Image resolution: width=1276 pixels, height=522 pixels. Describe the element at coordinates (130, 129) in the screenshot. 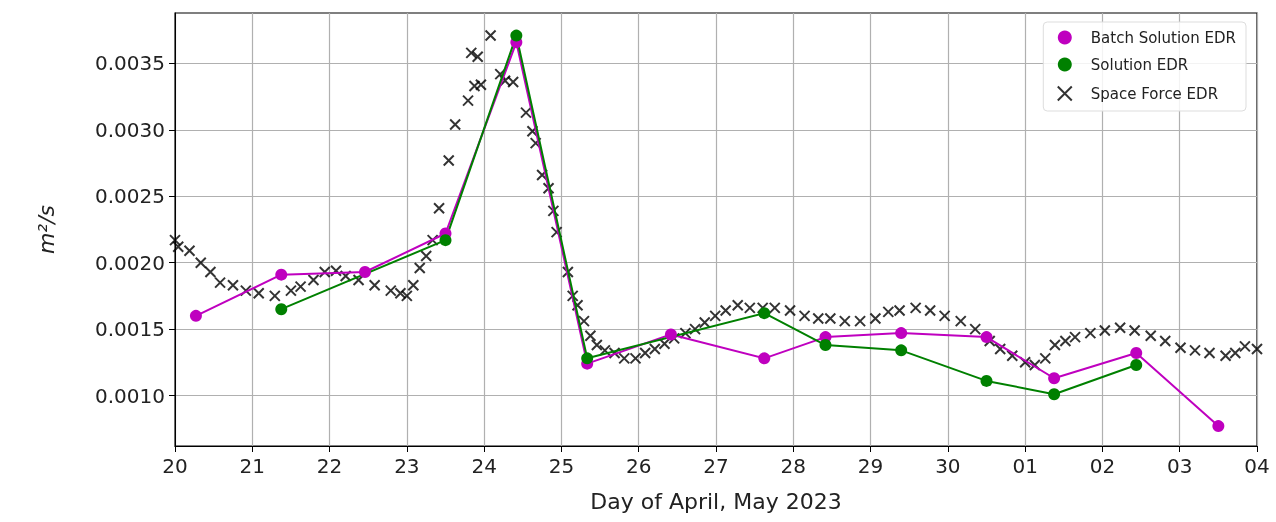

I see `y-tick-label: 0.0030` at that location.